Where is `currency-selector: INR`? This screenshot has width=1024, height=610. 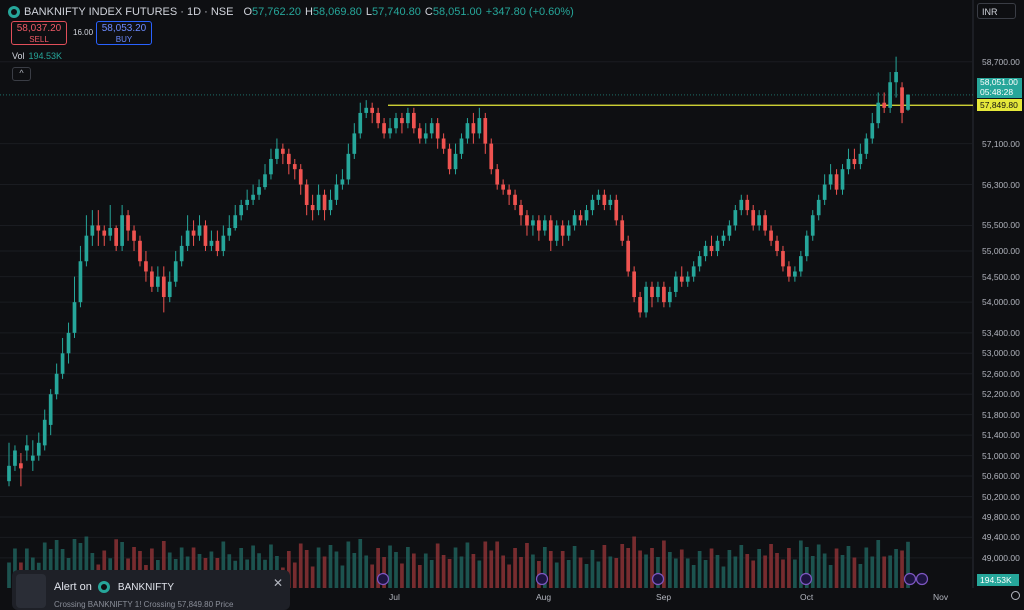 currency-selector: INR is located at coordinates (996, 11).